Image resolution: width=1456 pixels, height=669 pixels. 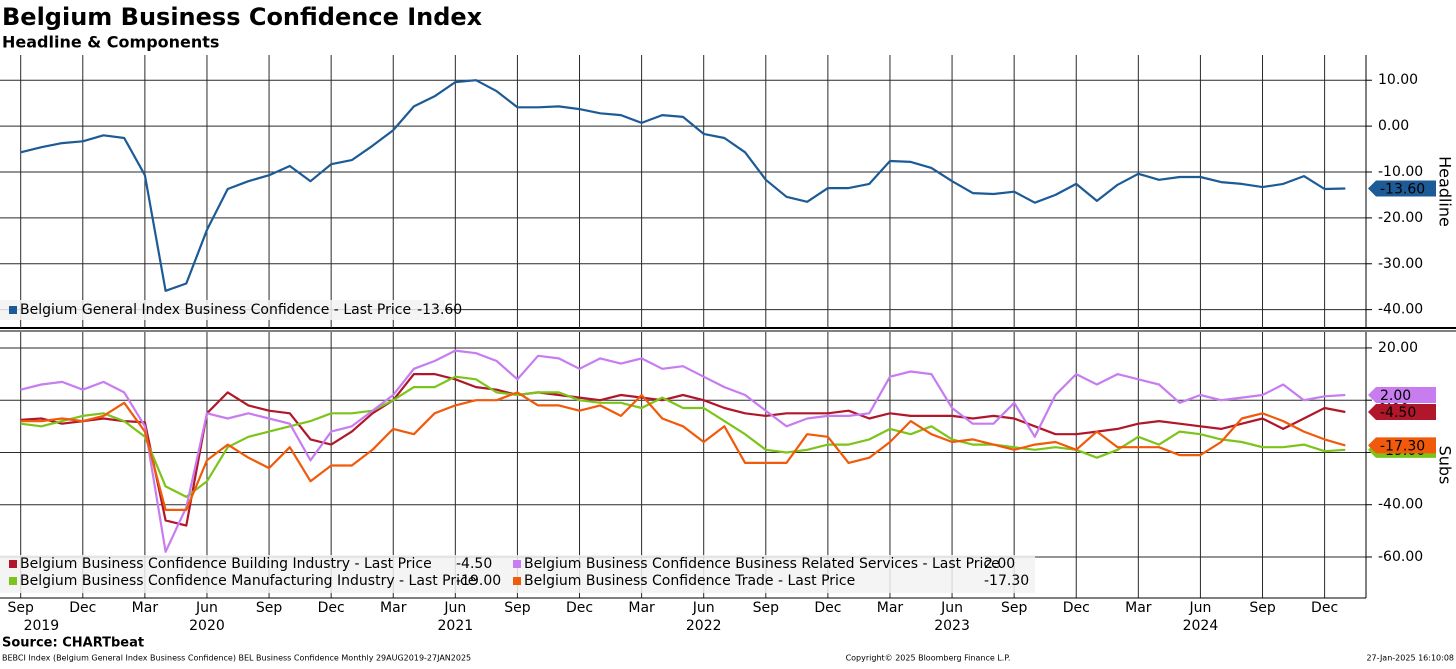 What do you see at coordinates (704, 626) in the screenshot?
I see `x-year-label: 2022` at bounding box center [704, 626].